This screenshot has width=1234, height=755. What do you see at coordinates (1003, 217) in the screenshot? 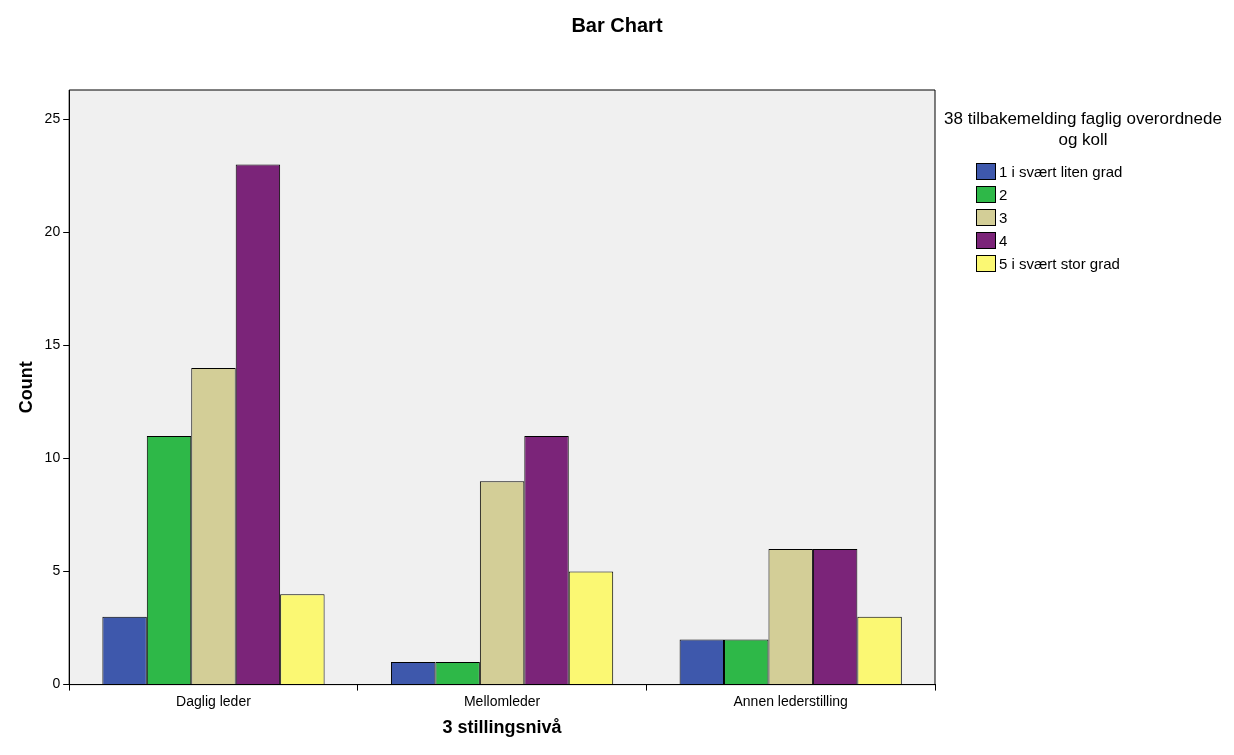
I see `legend-label: 3` at bounding box center [1003, 217].